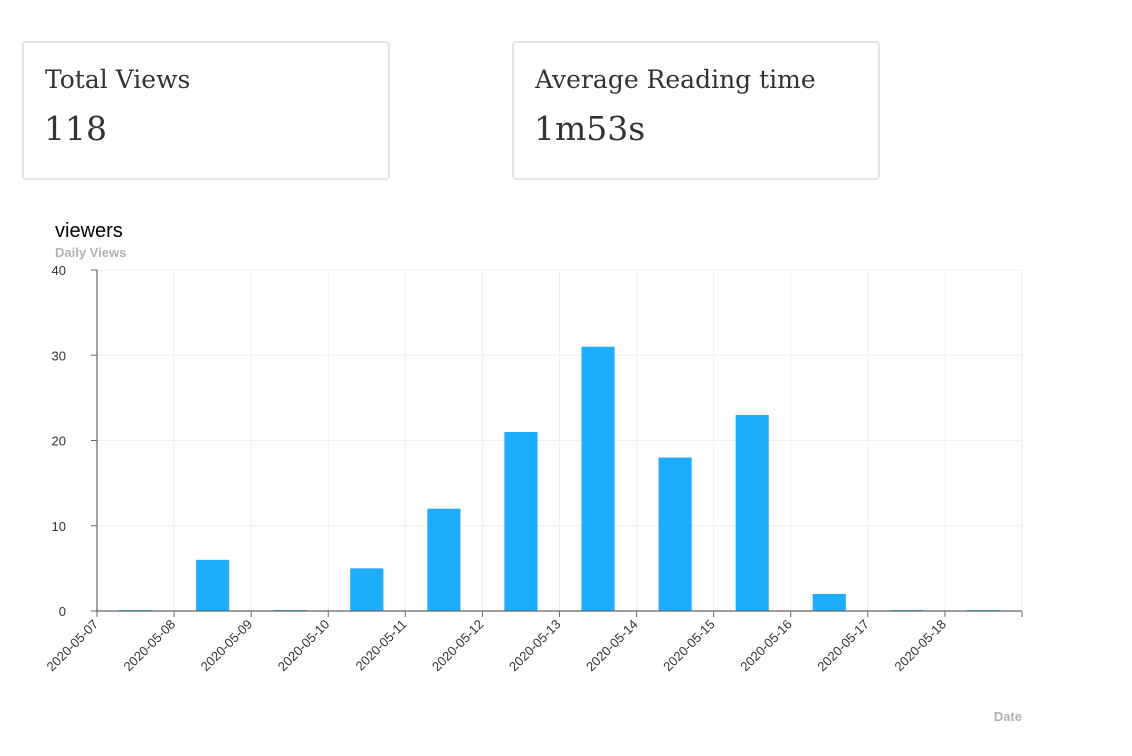  Describe the element at coordinates (689, 646) in the screenshot. I see `x-tick-label: 2020-05-15` at that location.